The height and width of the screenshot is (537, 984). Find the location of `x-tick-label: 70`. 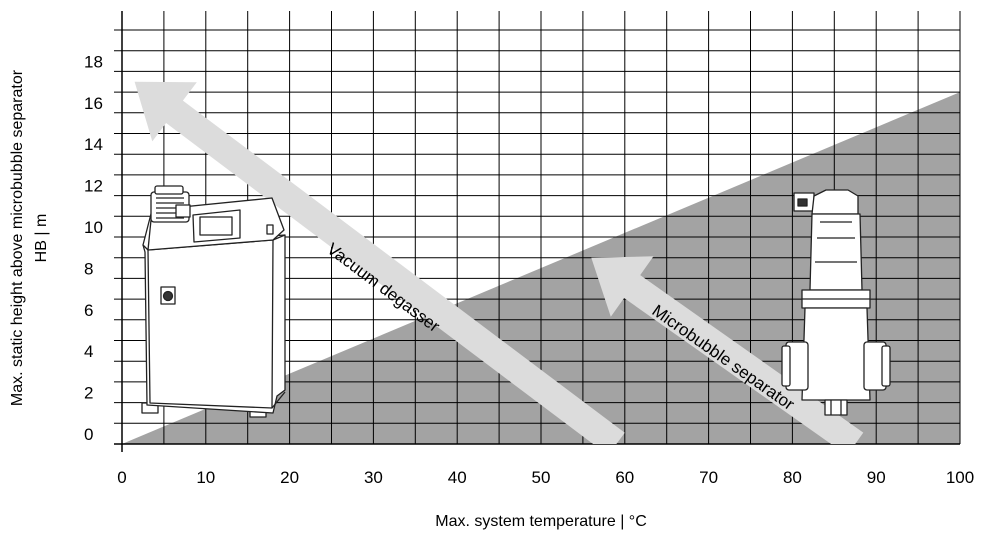

x-tick-label: 70 is located at coordinates (708, 477).